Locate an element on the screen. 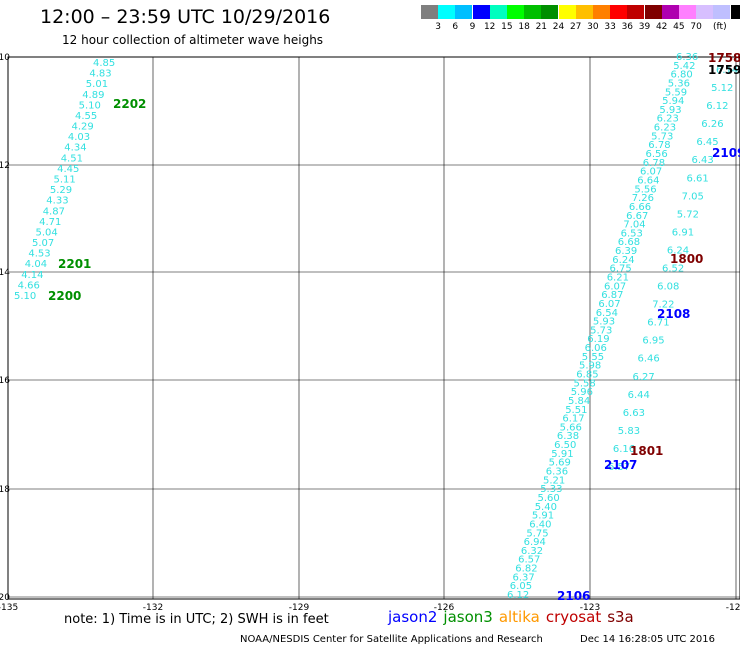  wave-height-value: 6.87 is located at coordinates (612, 295).